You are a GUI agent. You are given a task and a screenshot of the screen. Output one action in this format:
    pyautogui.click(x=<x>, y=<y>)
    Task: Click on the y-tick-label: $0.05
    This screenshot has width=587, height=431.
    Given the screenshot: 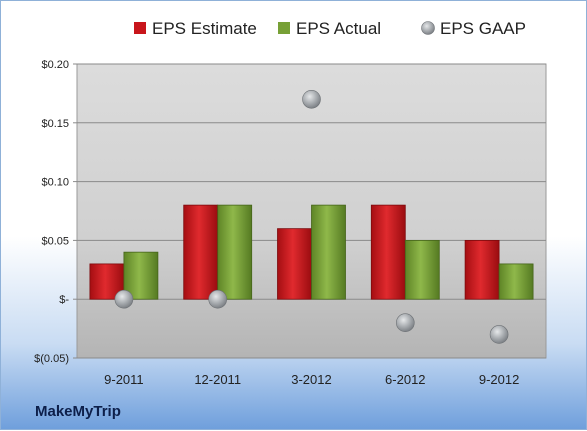 What is the action you would take?
    pyautogui.click(x=55, y=241)
    